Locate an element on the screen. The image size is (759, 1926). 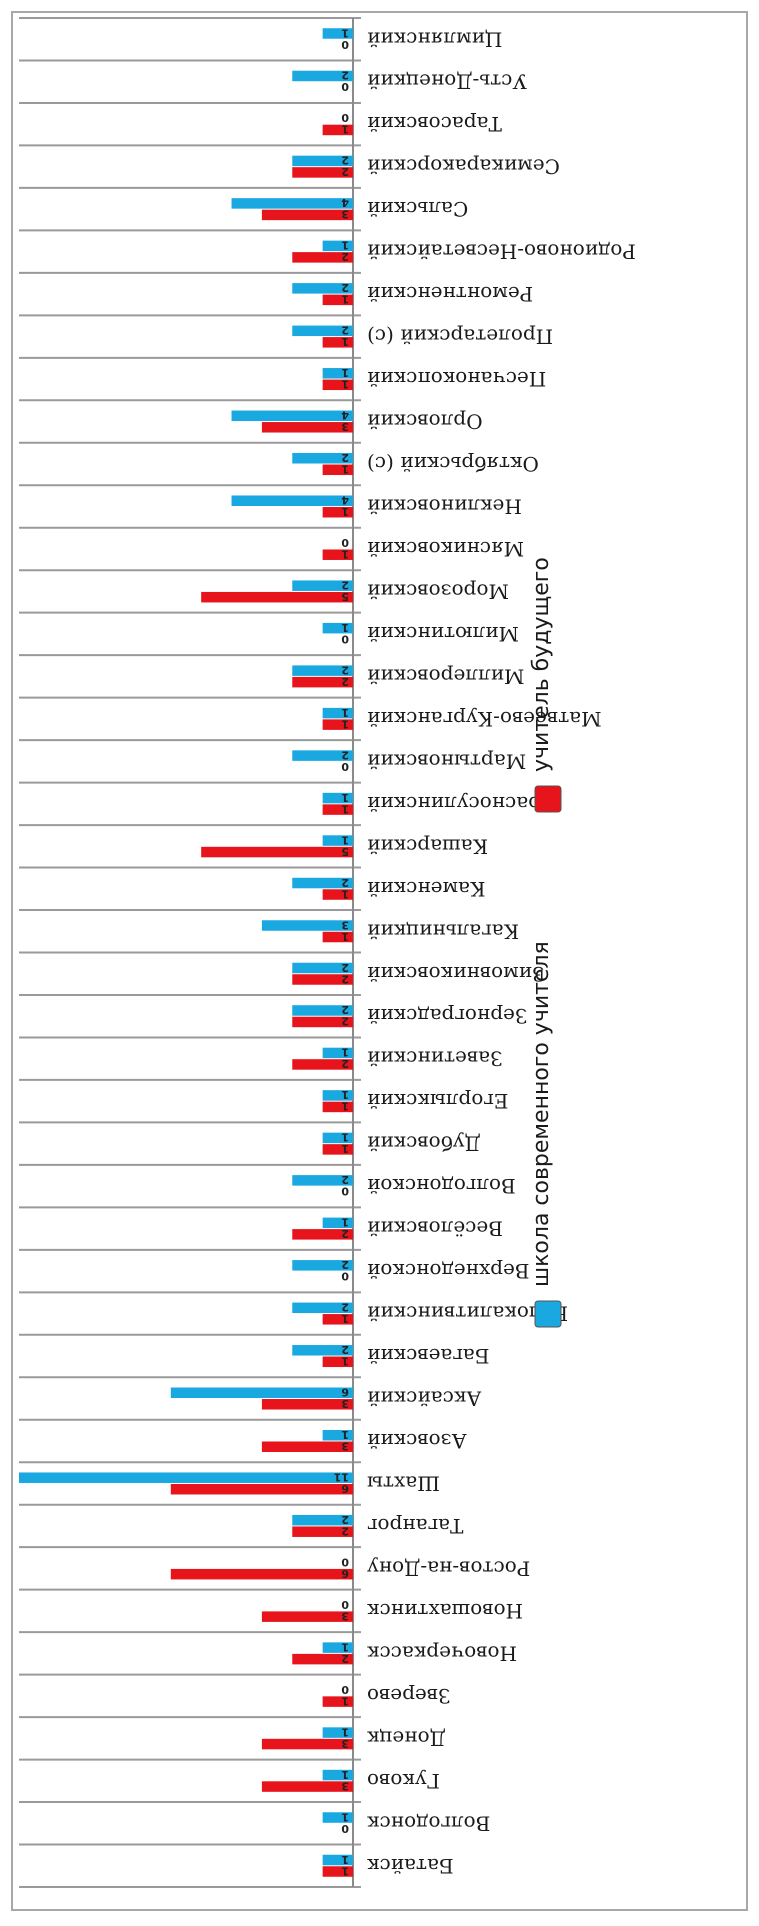
category-label: Миллеровский is located at coordinates (446, 676).